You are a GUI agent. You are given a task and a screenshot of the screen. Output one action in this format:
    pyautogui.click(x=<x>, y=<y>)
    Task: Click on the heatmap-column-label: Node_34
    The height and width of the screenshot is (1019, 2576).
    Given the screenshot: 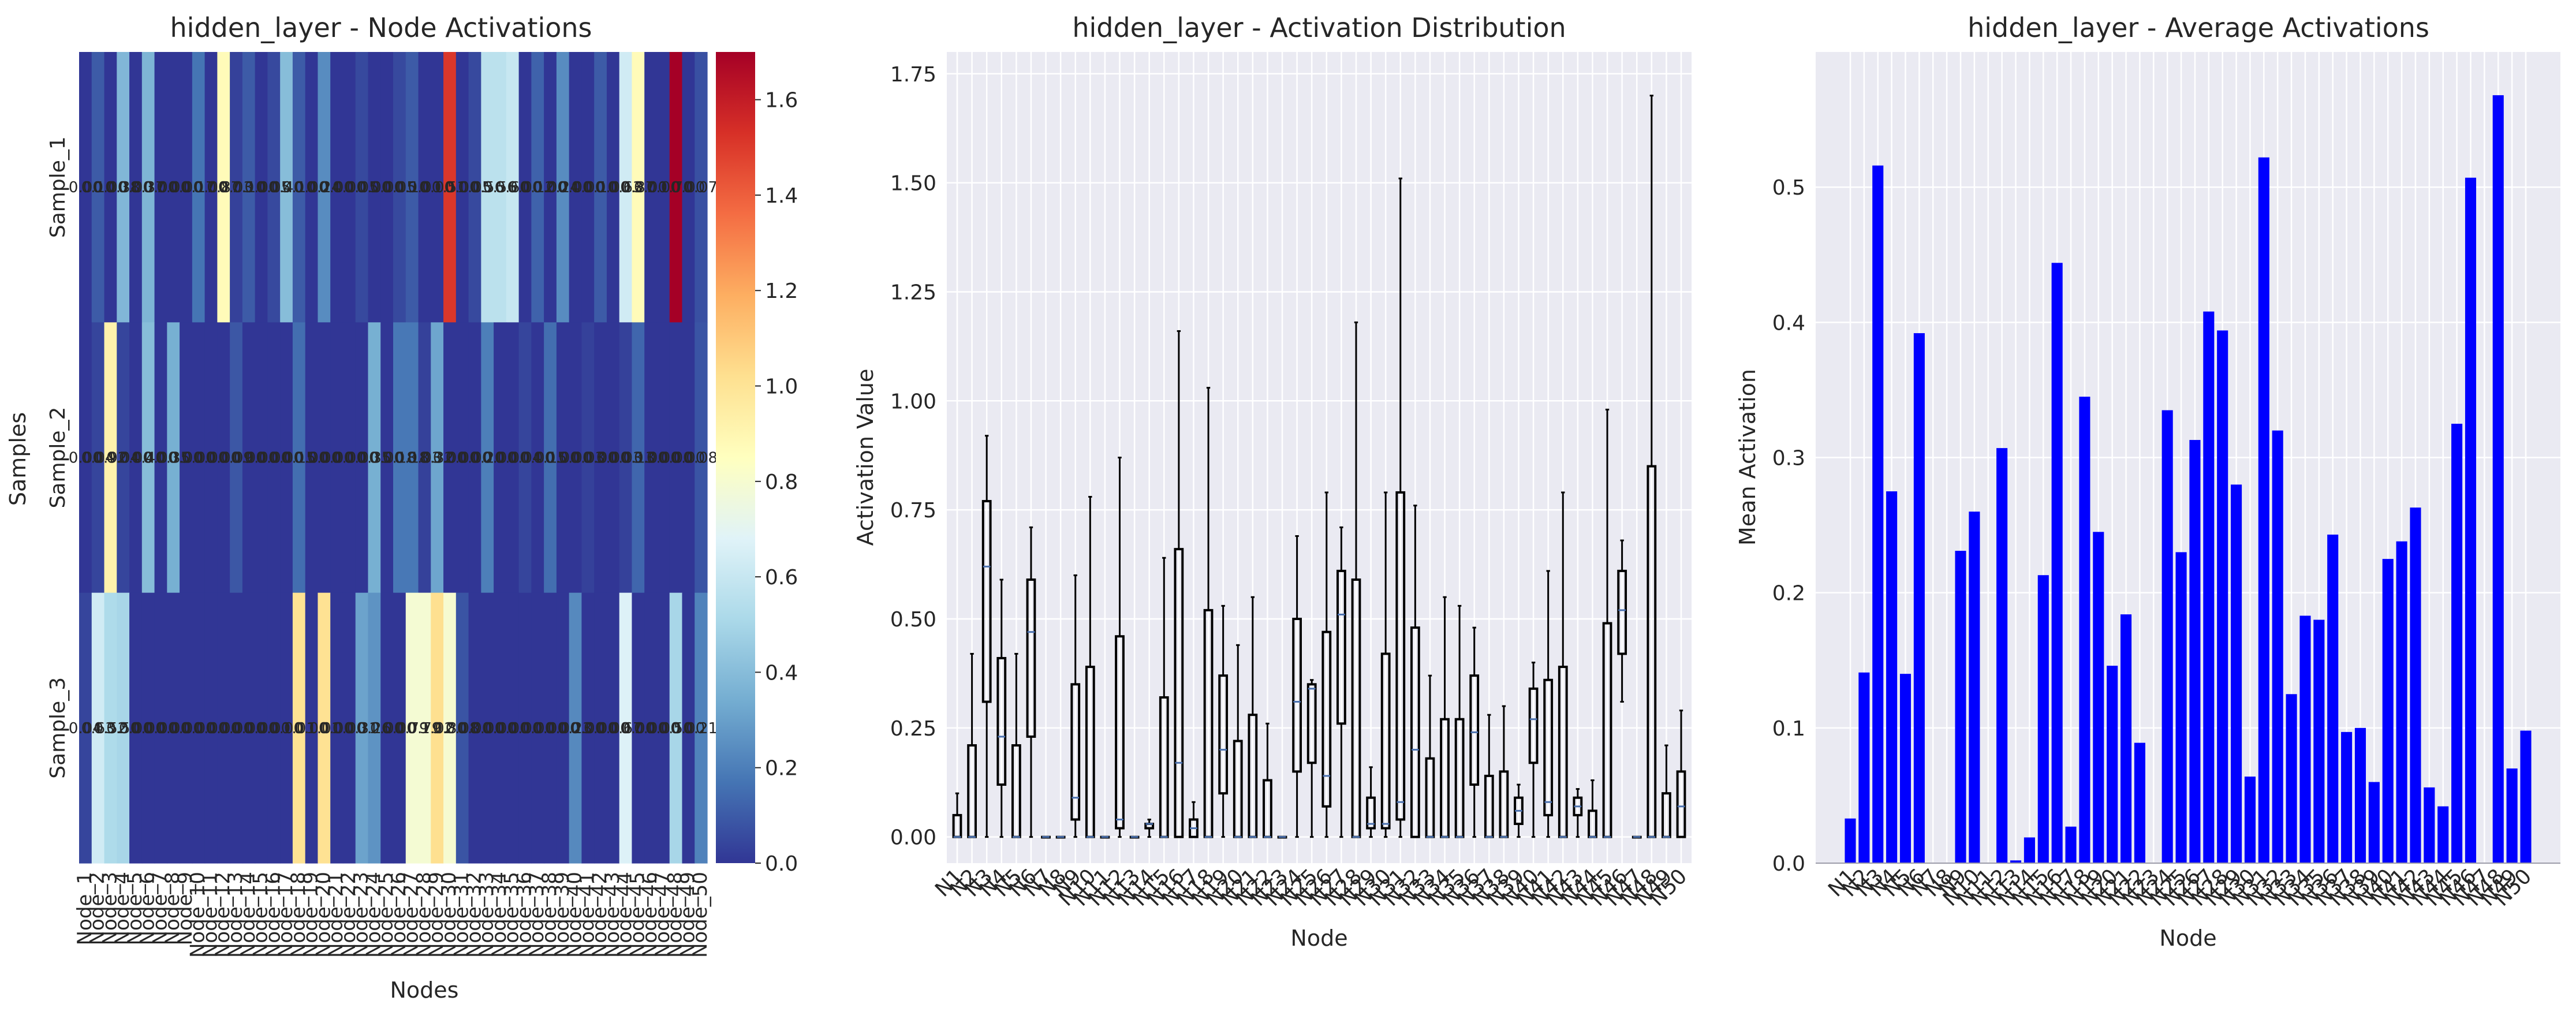 What is the action you would take?
    pyautogui.click(x=499, y=915)
    